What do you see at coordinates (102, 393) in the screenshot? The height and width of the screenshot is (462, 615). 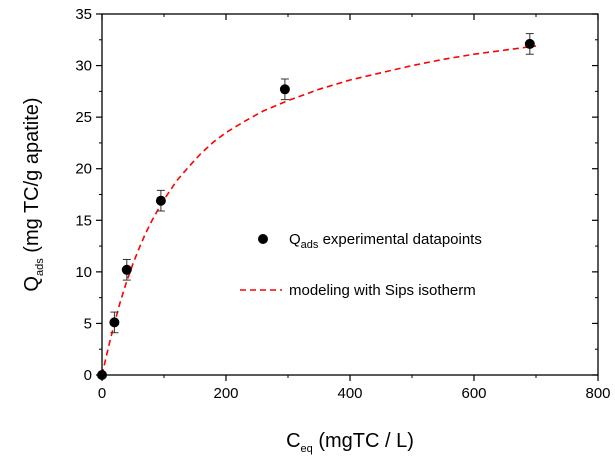 I see `x-tick-label: 0` at bounding box center [102, 393].